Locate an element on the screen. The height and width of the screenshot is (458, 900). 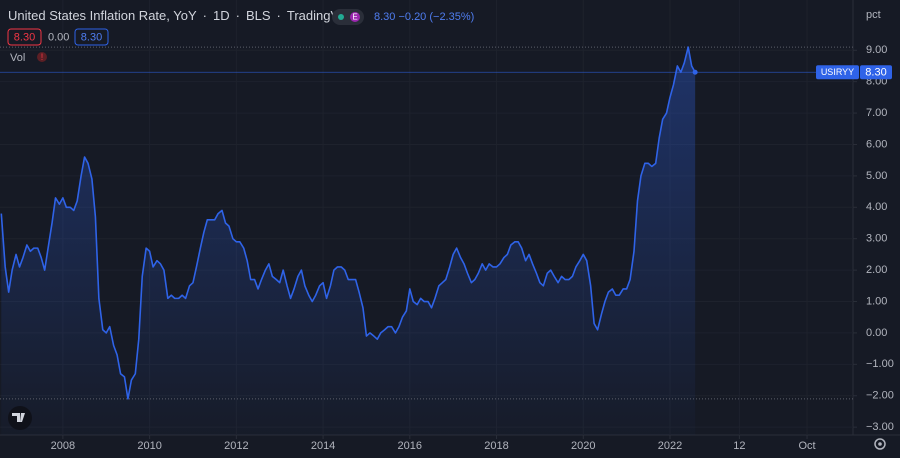
logo-glyph is located at coordinates (18, 417).